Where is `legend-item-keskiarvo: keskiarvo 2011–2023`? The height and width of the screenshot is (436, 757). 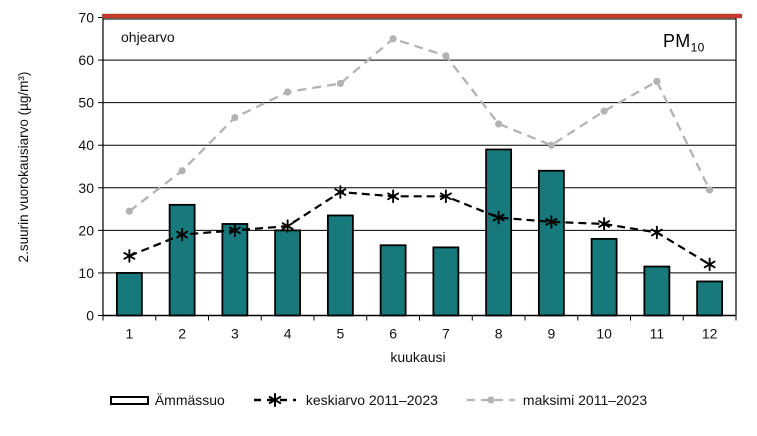 legend-item-keskiarvo: keskiarvo 2011–2023 is located at coordinates (345, 400).